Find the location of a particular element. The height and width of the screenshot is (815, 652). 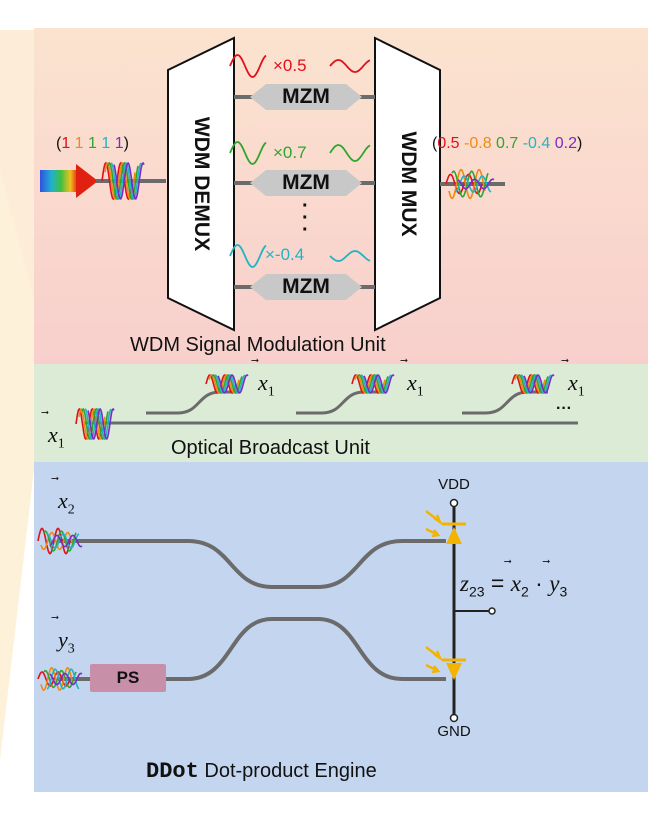

factor-1: ×0.5 is located at coordinates (290, 65).